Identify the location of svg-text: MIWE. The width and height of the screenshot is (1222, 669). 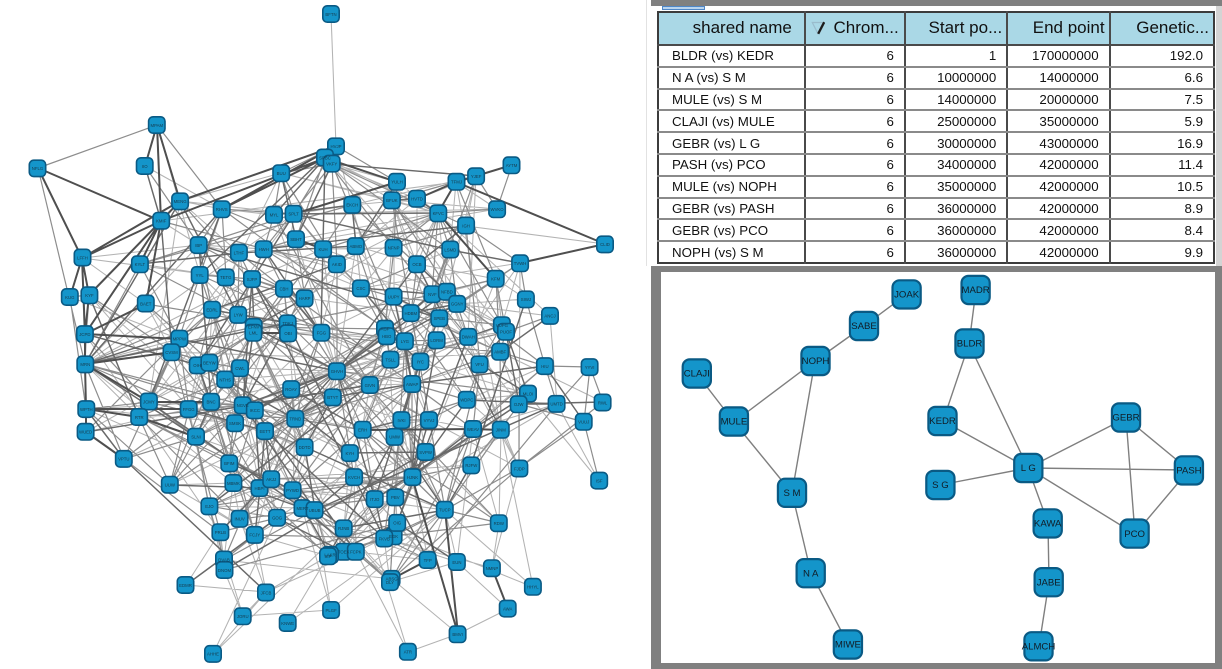
(848, 645).